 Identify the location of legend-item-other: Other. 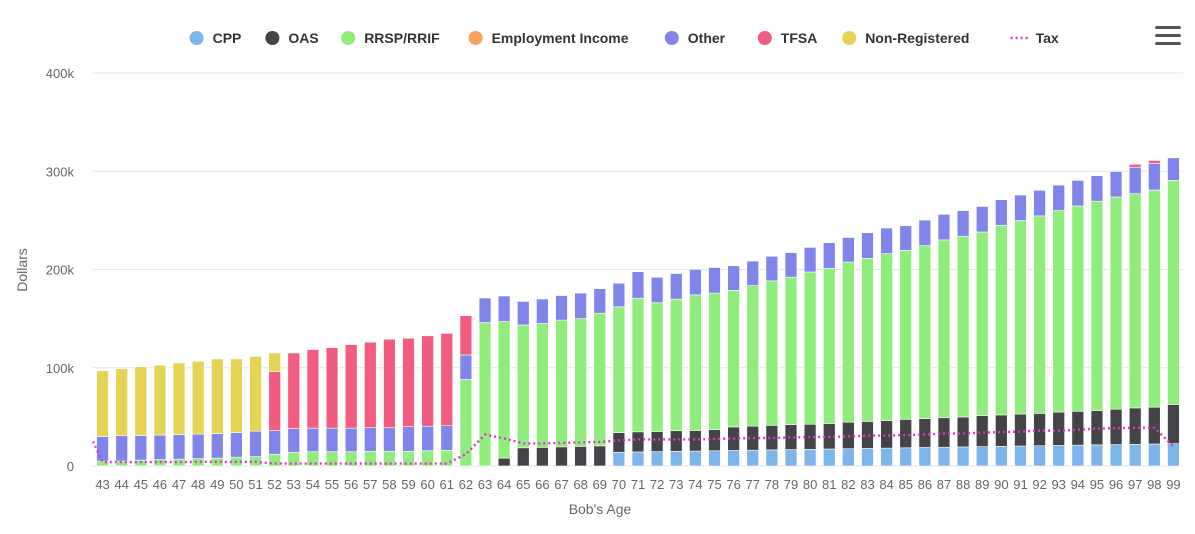
(695, 38).